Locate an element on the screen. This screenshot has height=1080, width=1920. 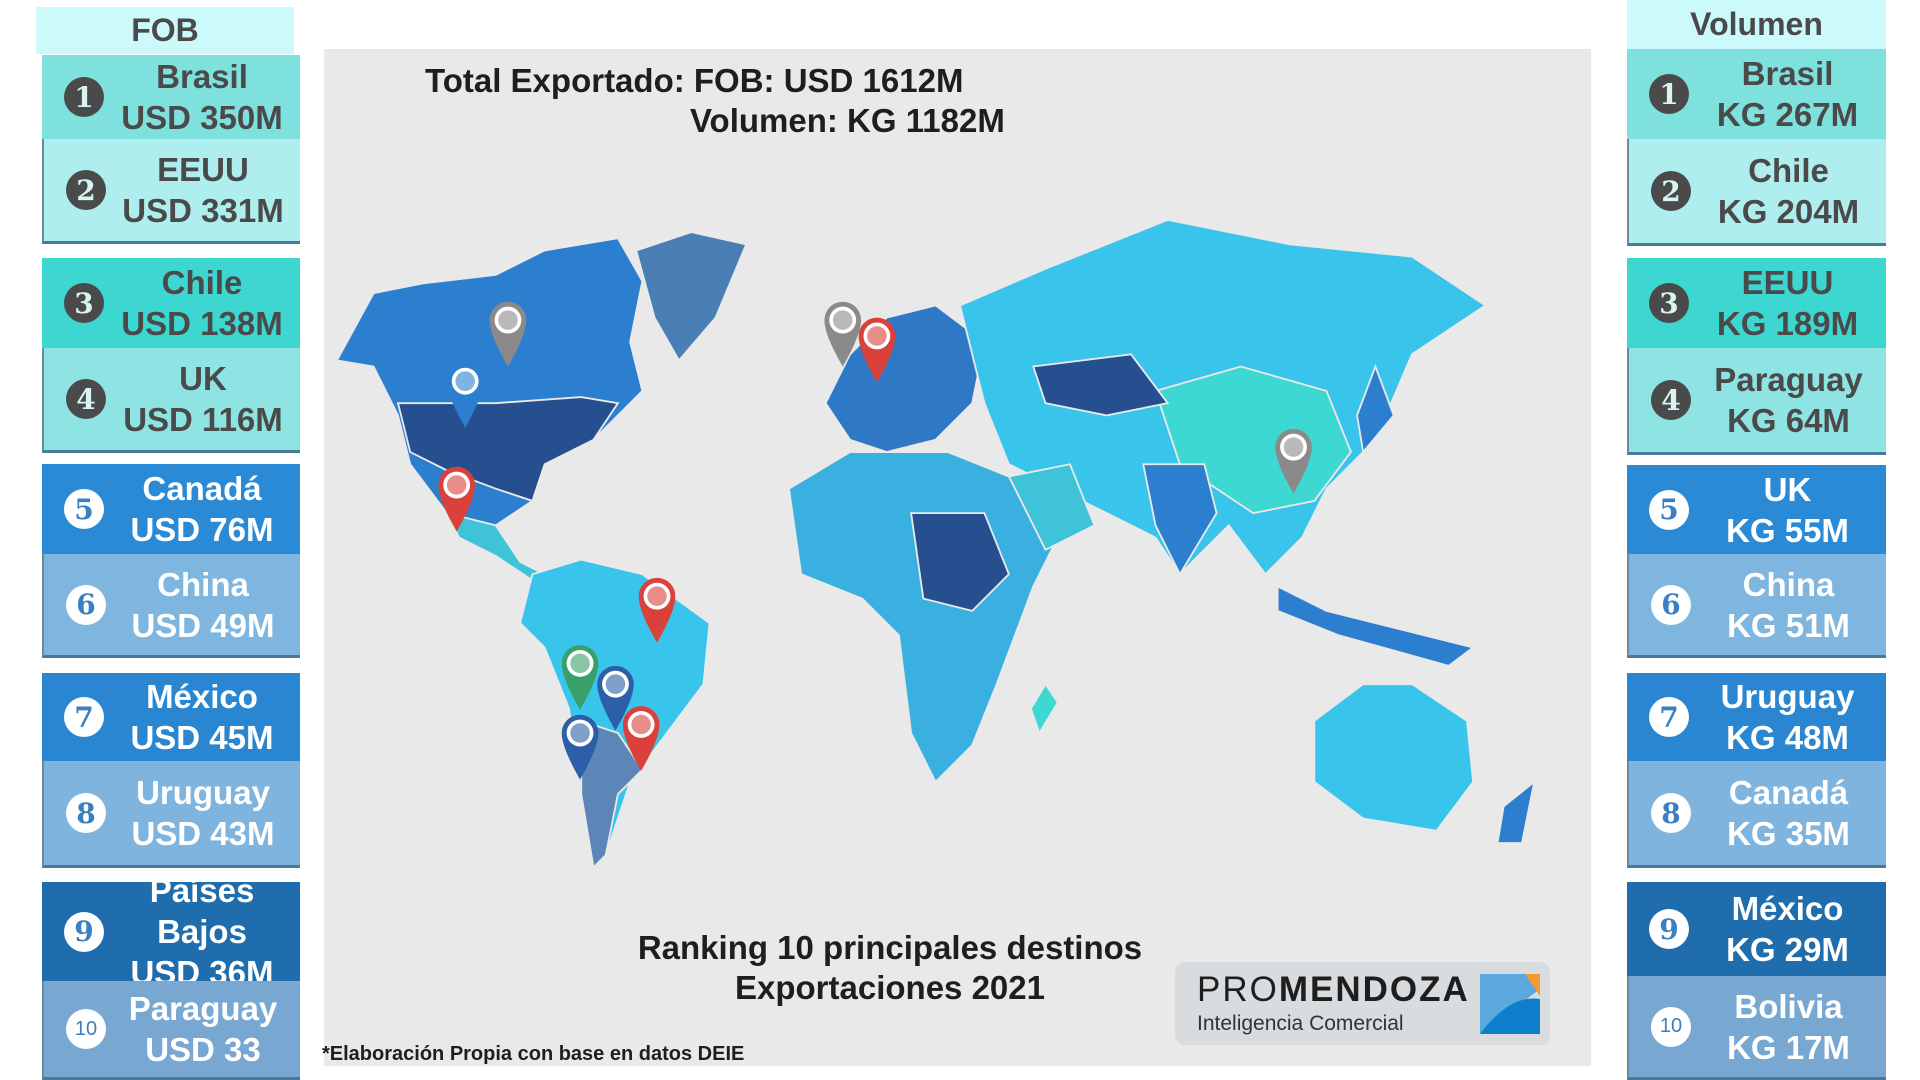
fob-rank-item: 5 Canadá USD 76M is located at coordinates (171, 509).